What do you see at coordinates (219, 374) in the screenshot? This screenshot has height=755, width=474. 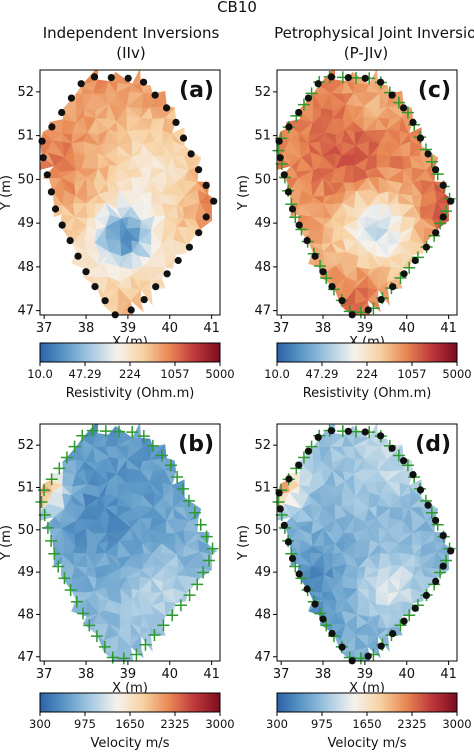 I see `colorbar-tick-label: 5000` at bounding box center [219, 374].